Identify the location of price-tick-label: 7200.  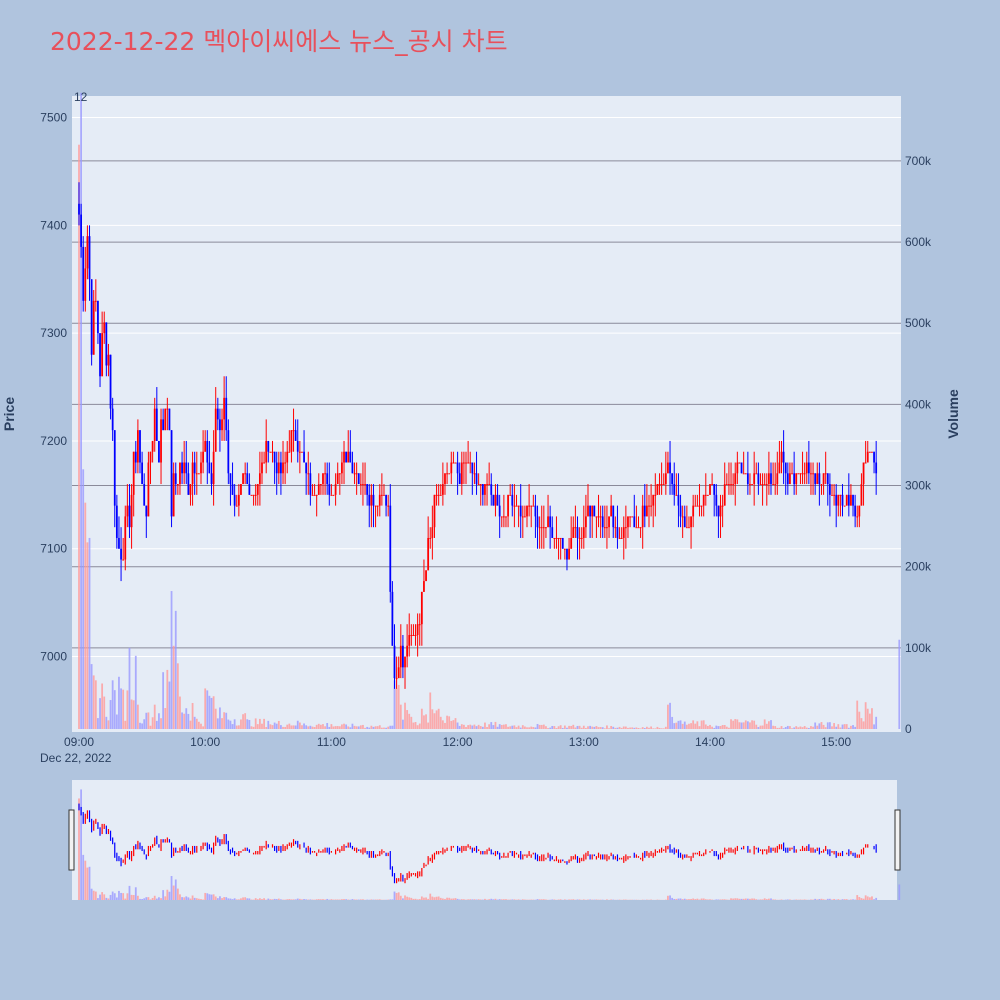
(53, 441).